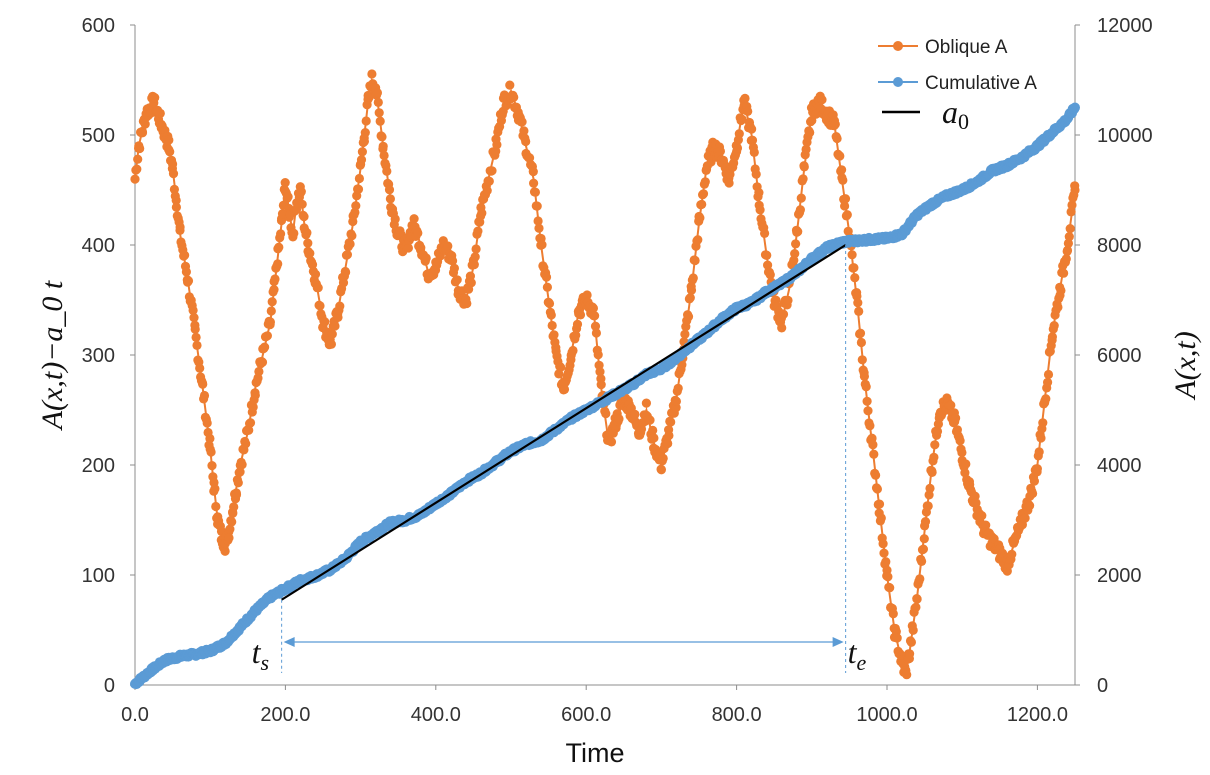 The height and width of the screenshot is (775, 1210). What do you see at coordinates (595, 753) in the screenshot?
I see `x-axis-title: Time` at bounding box center [595, 753].